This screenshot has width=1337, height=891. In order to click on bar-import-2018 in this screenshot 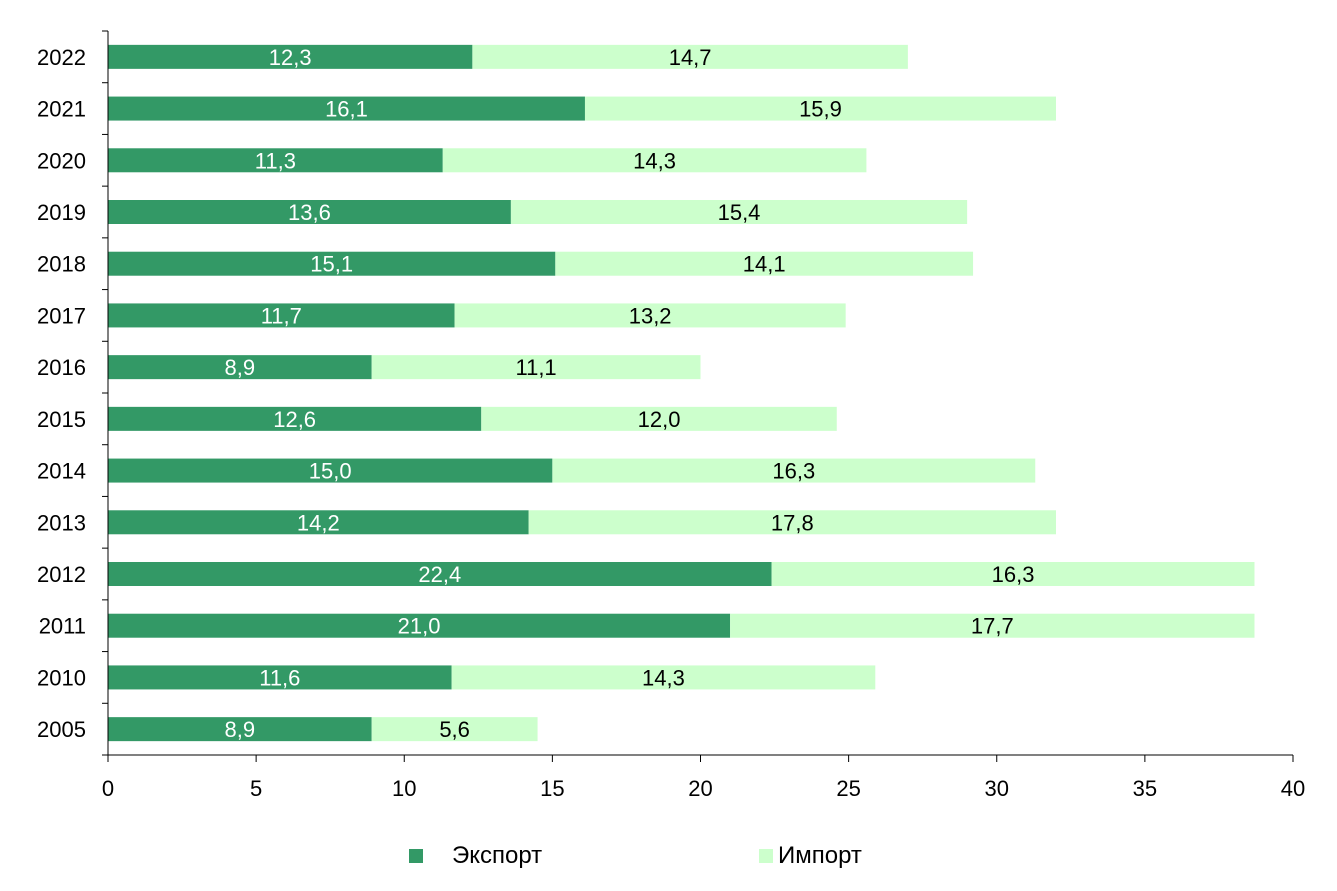, I will do `click(764, 263)`.